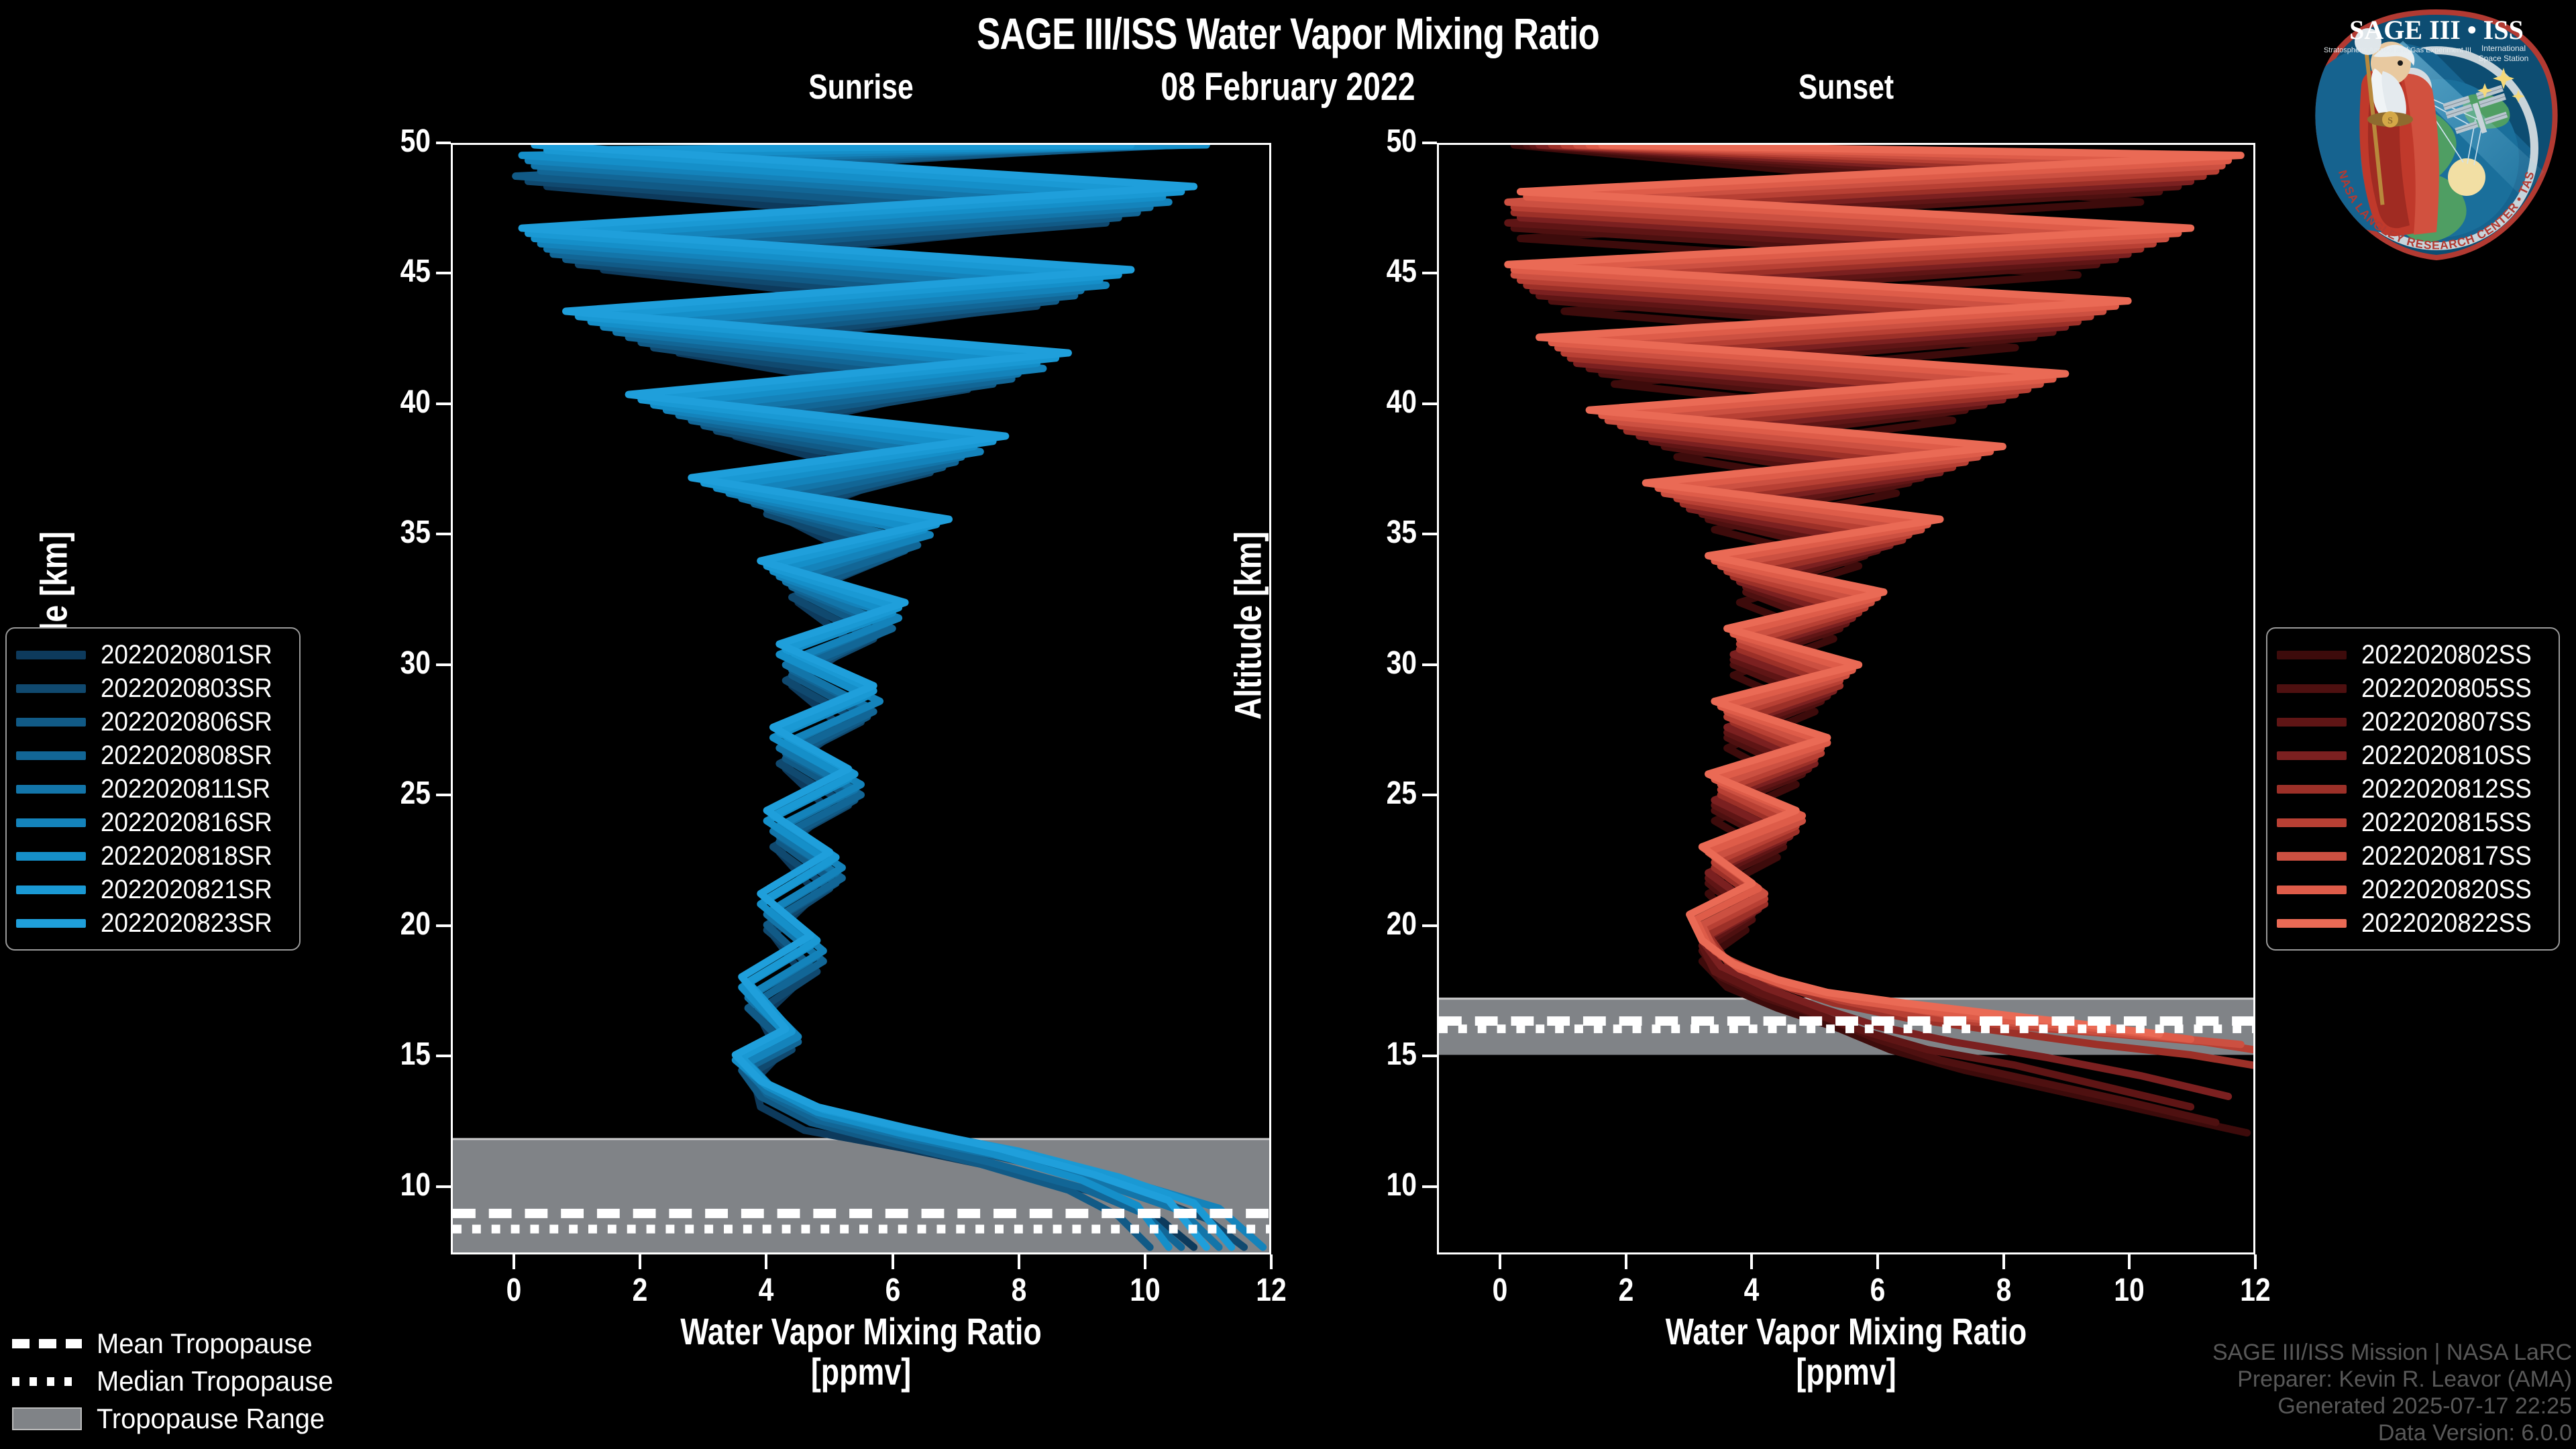  What do you see at coordinates (861, 1352) in the screenshot?
I see `sunrise-xaxis-title: Water Vapor Mixing Ratio [ppmv]` at bounding box center [861, 1352].